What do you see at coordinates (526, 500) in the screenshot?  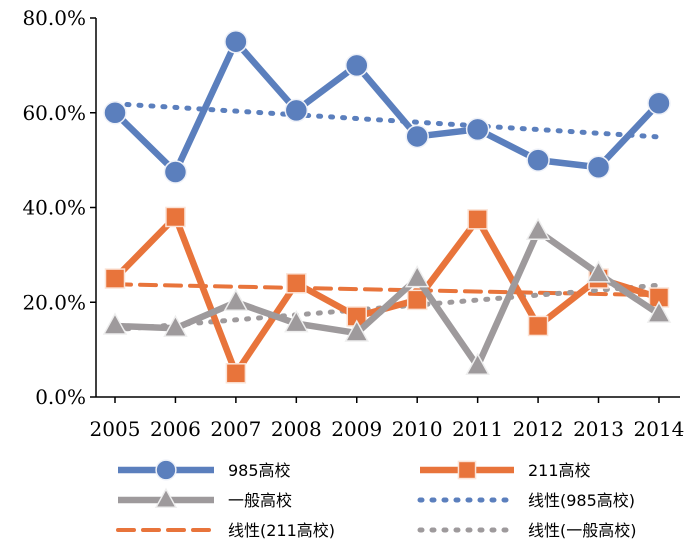 I see `legend-item-4: 线性(985高校)` at bounding box center [526, 500].